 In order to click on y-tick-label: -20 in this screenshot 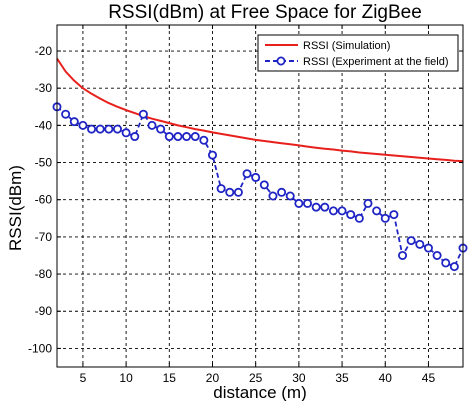, I will do `click(44, 51)`.